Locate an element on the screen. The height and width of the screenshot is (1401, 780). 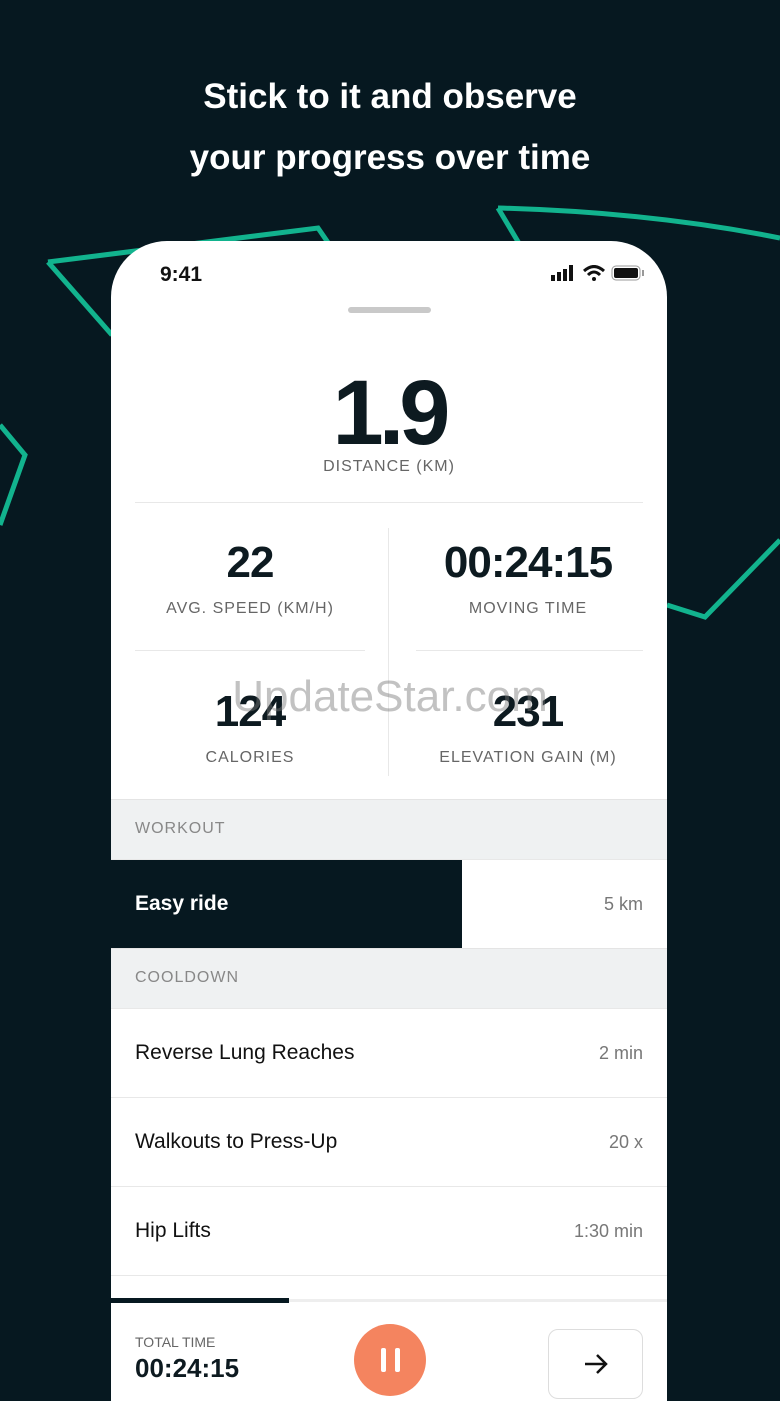
stat-moving-time: 00:24:15 MOVING TIME is located at coordinates (528, 577).